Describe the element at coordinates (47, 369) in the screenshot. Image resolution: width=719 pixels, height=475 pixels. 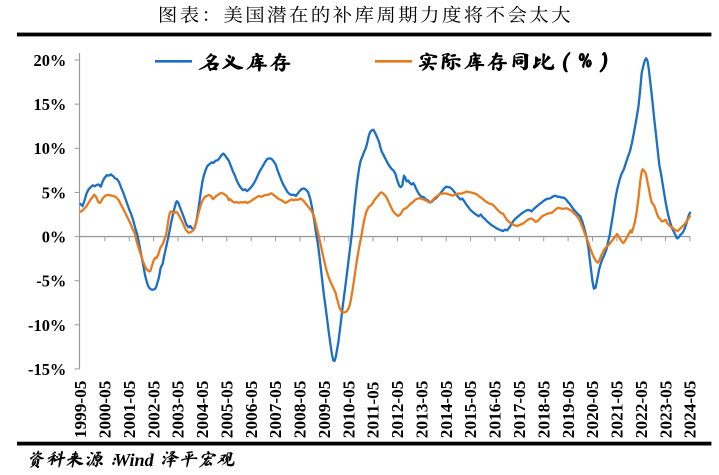
I see `svg-text: -15%` at that location.